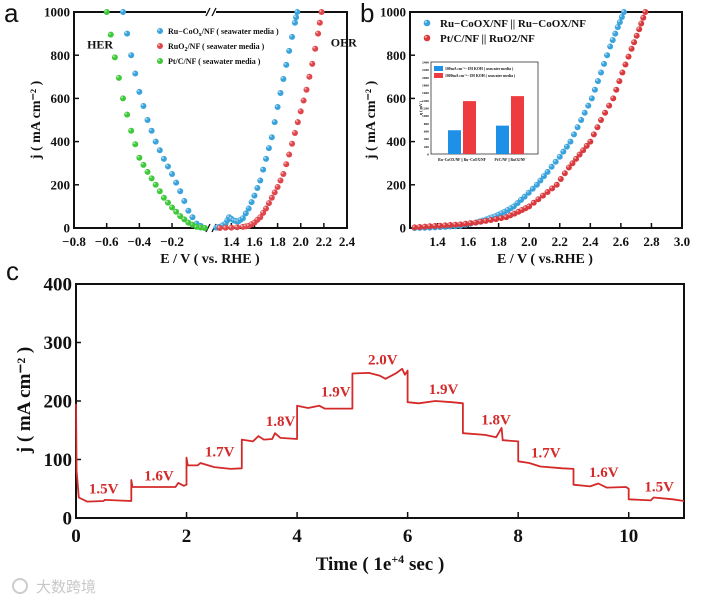  I want to click on a-x-tick-label: −0.2, so click(172, 241).